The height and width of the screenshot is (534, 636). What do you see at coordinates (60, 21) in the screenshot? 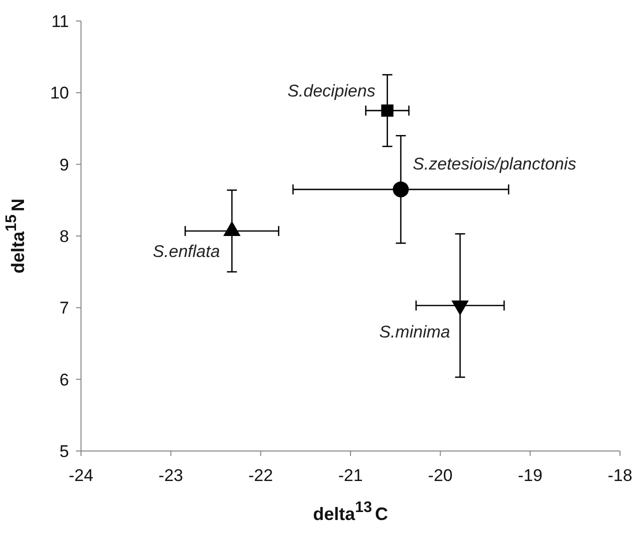
I see `y-tick-label: 11` at bounding box center [60, 21].